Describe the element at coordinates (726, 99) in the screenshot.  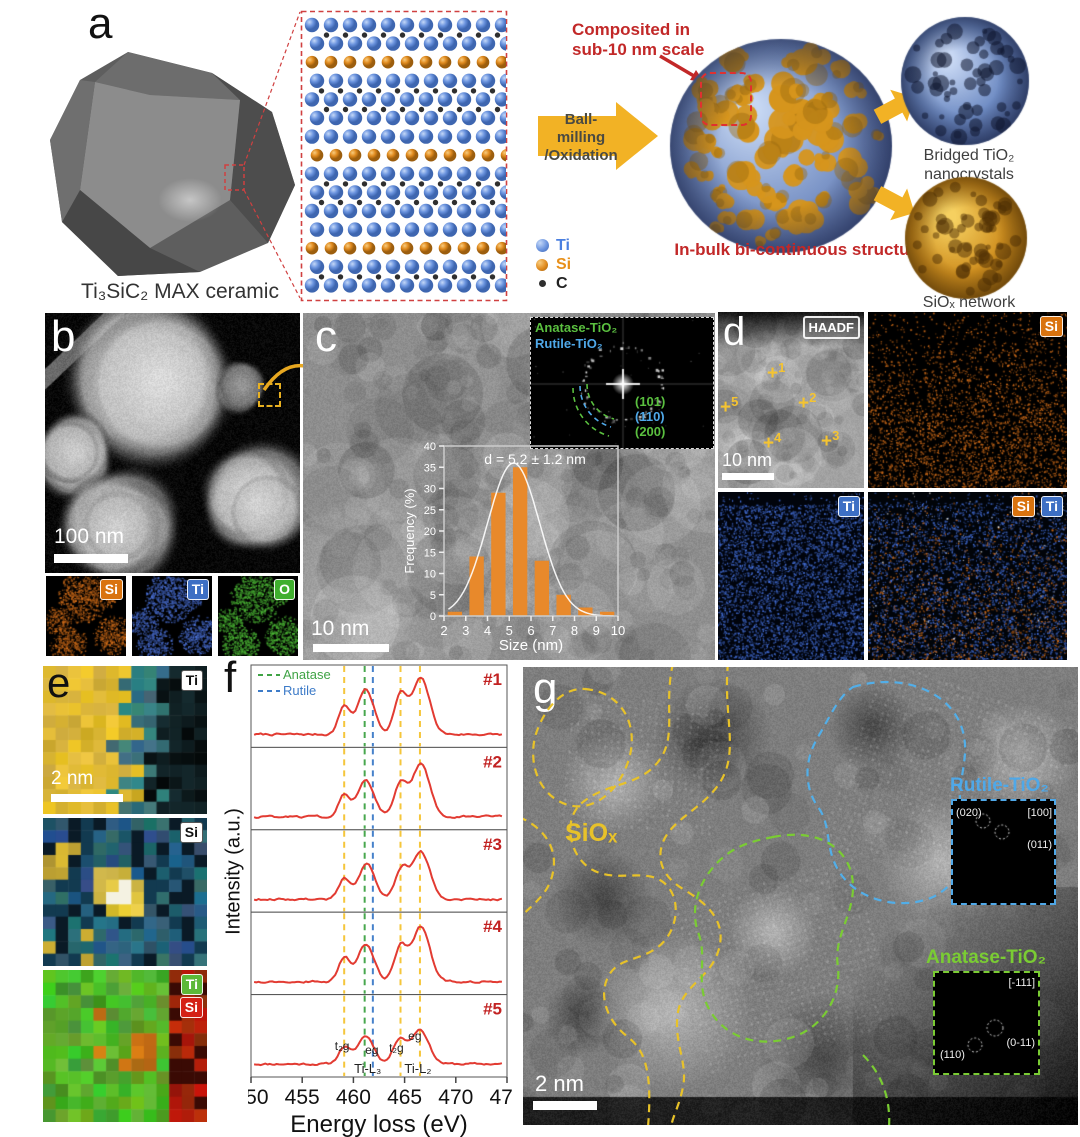
I see `sub10nm-region-box` at that location.